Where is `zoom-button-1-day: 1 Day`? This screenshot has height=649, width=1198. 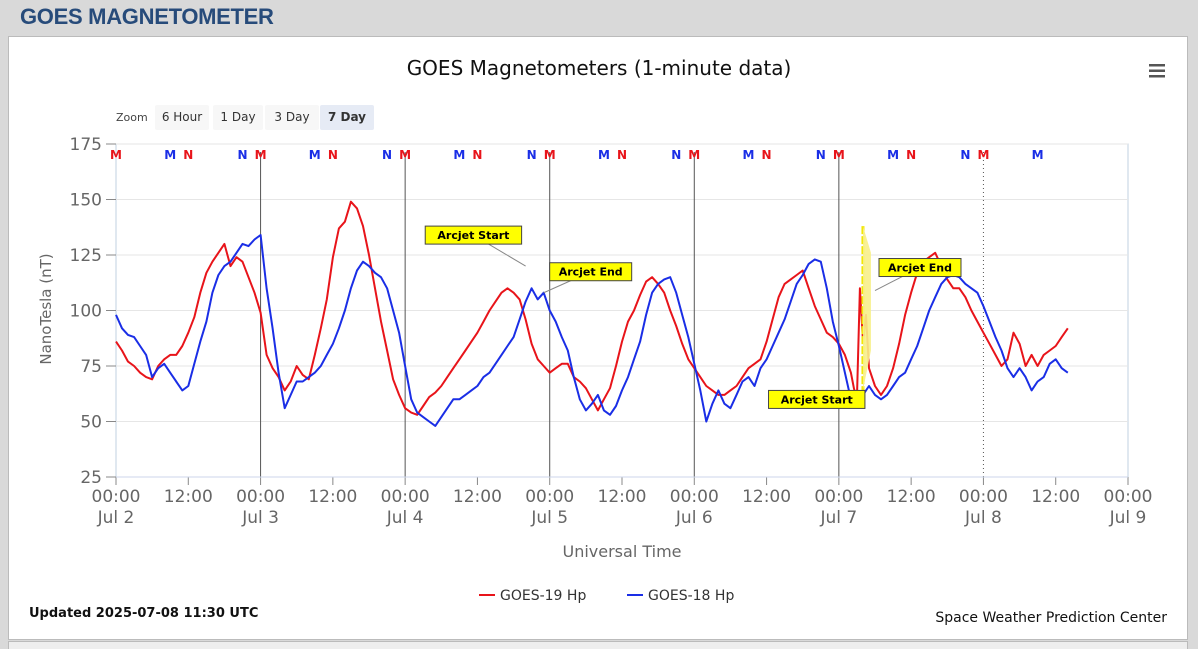
zoom-button-1-day: 1 Day is located at coordinates (238, 117).